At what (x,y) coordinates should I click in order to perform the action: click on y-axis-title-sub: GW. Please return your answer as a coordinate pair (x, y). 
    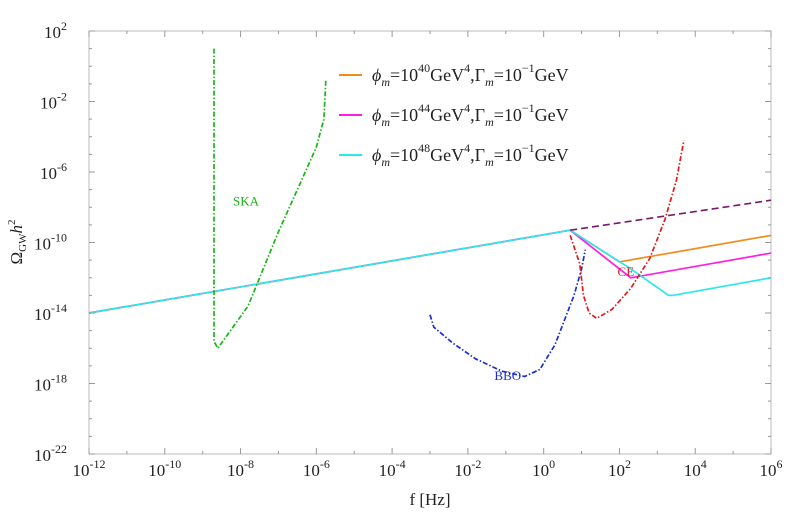
    Looking at the image, I should click on (23, 242).